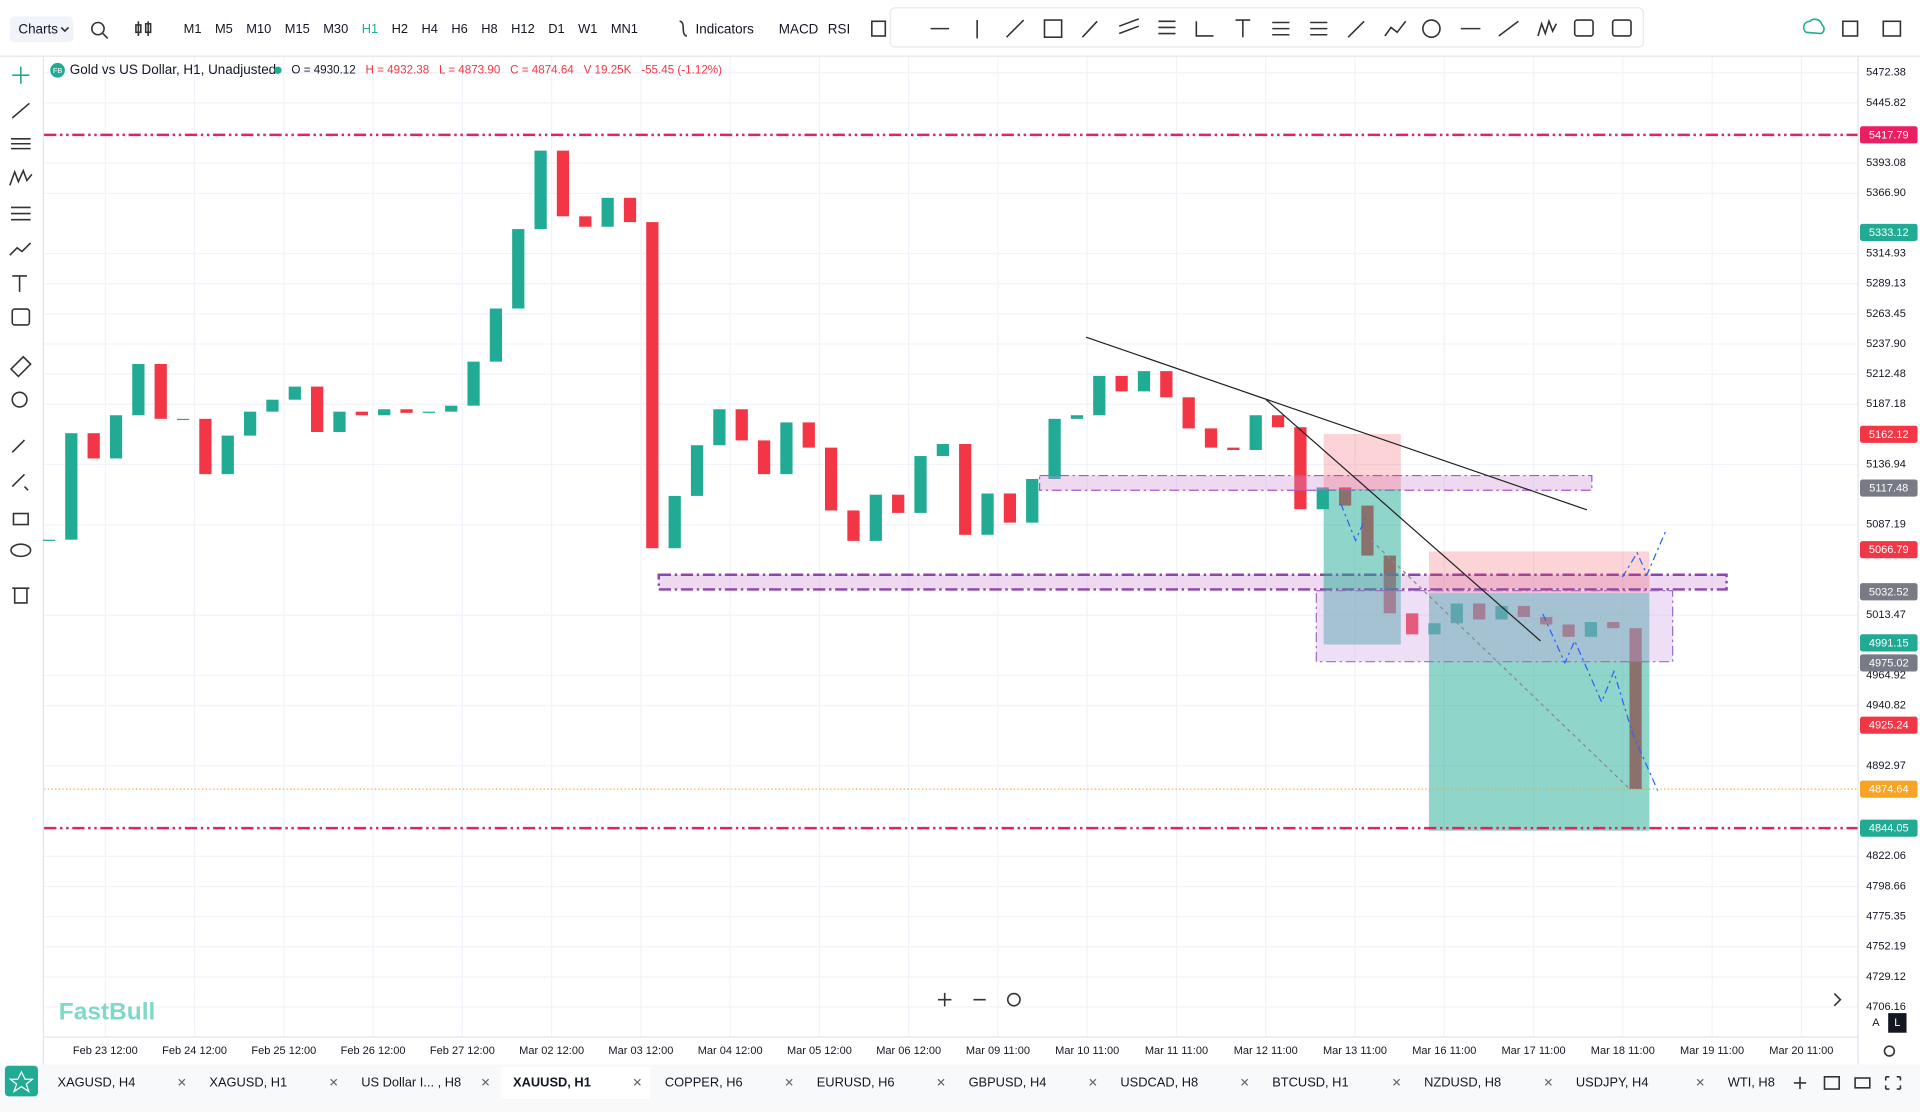  What do you see at coordinates (552, 1081) in the screenshot?
I see `tab: XAUUSD, H1` at bounding box center [552, 1081].